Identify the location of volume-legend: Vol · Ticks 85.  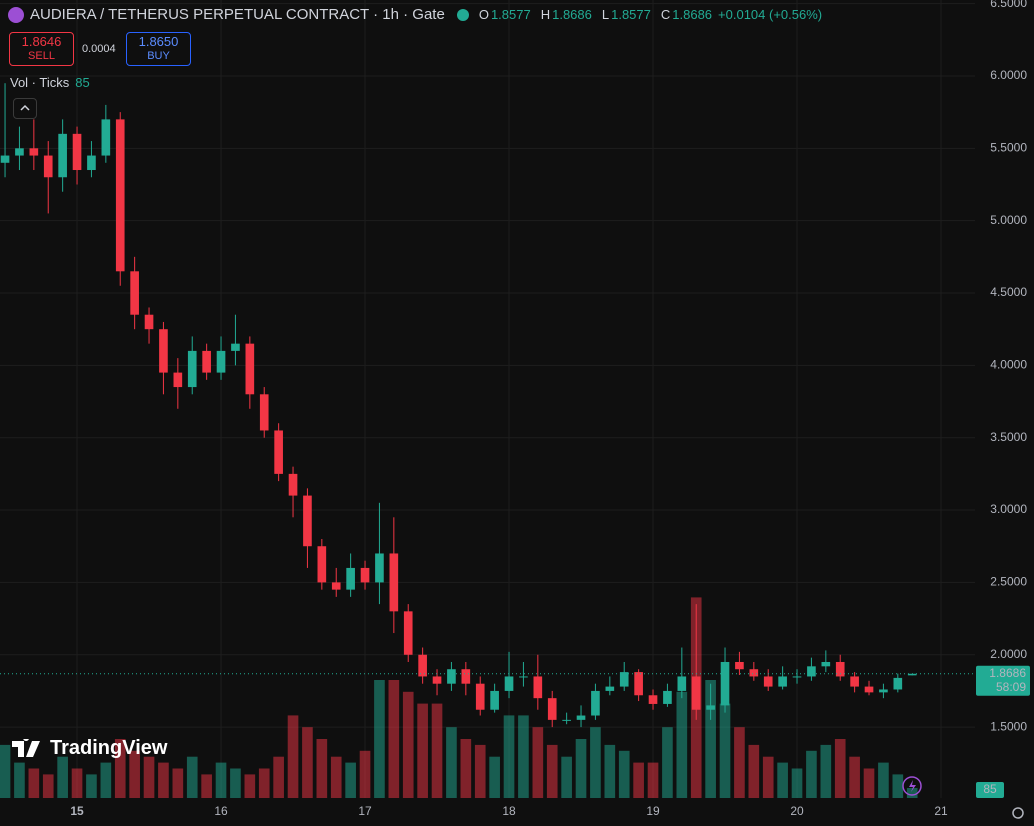
(50, 82).